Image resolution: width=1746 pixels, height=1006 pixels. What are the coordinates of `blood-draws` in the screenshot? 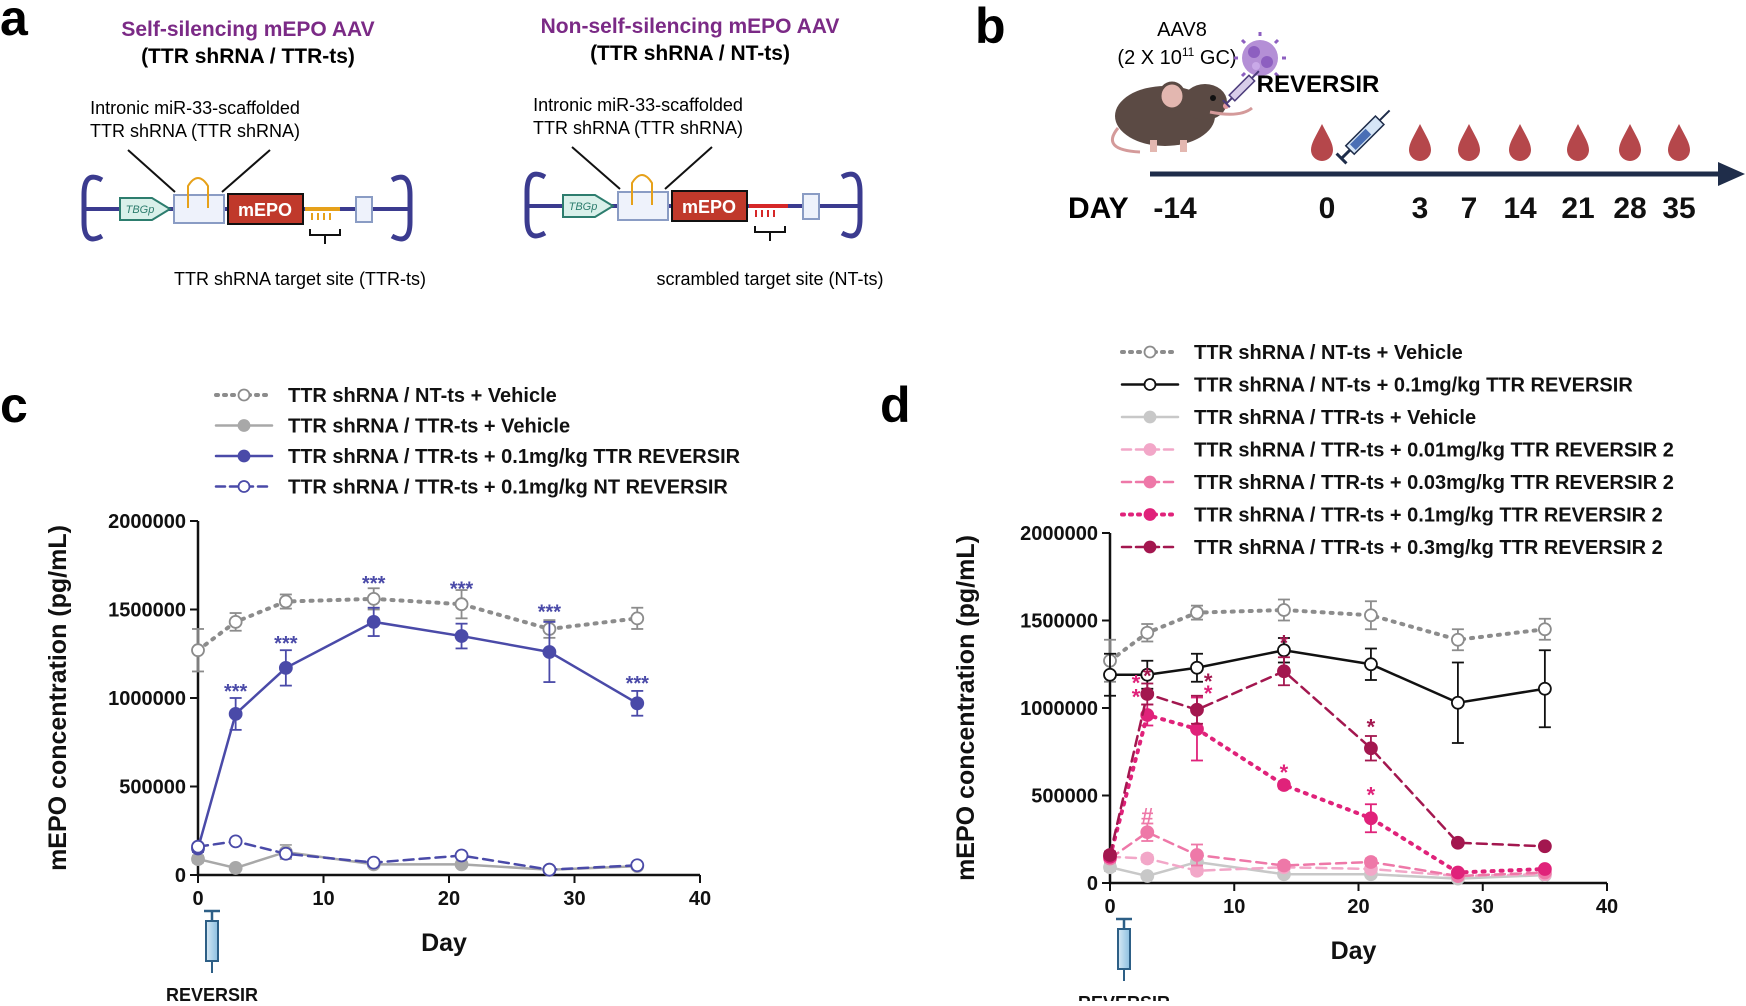 It's located at (1500, 142).